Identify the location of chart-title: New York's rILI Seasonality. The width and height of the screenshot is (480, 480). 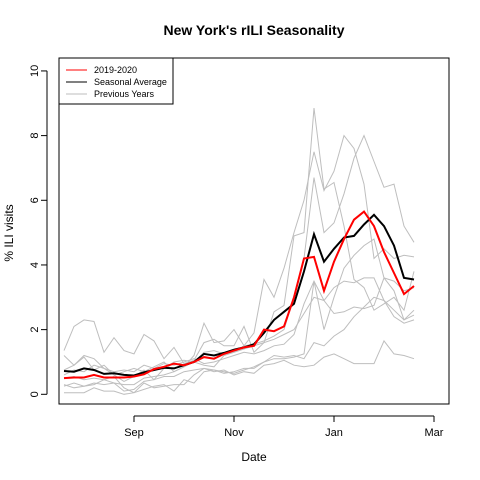
(254, 30).